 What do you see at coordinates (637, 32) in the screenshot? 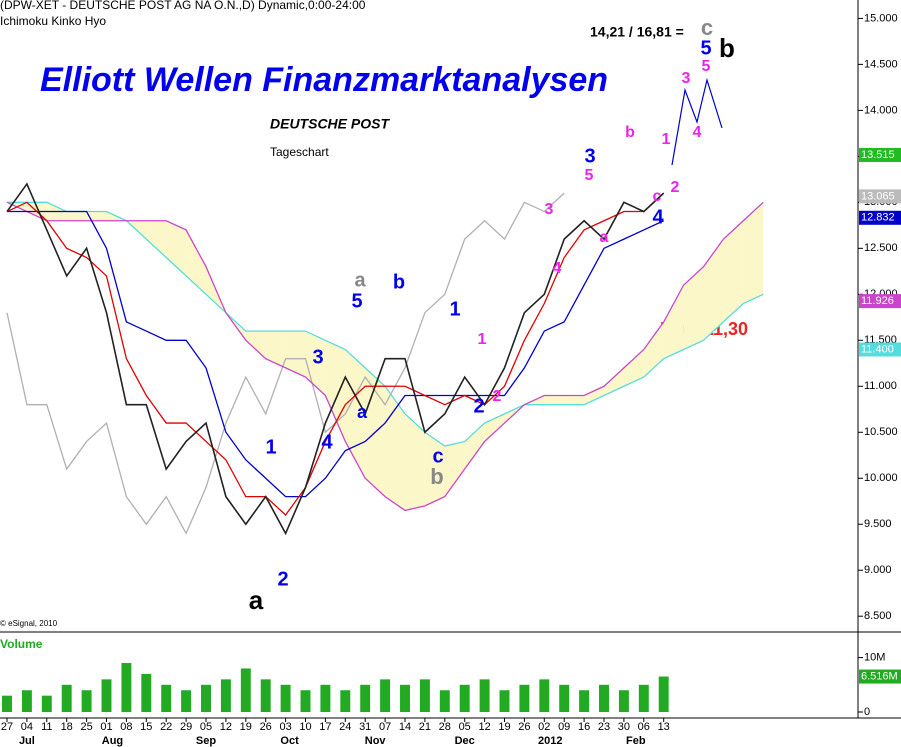
I see `target-text: 14,21 / 16,81 =` at bounding box center [637, 32].